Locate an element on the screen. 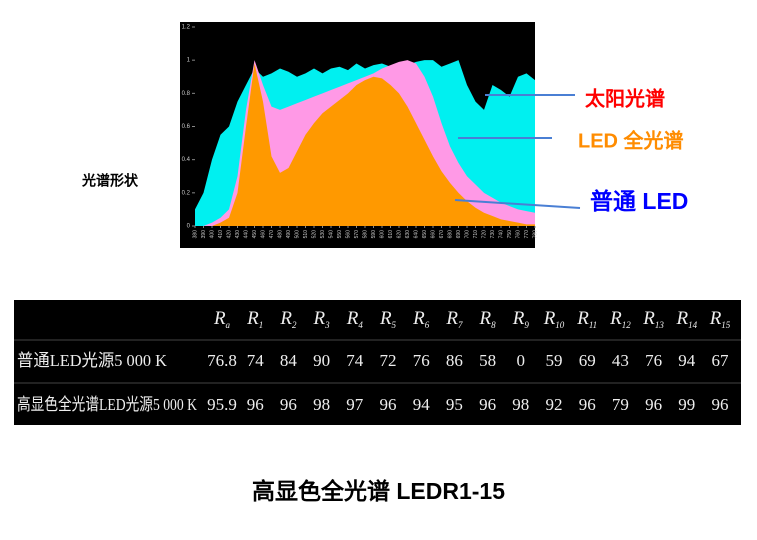 This screenshot has width=757, height=540. header-subscript: 10 is located at coordinates (560, 325).